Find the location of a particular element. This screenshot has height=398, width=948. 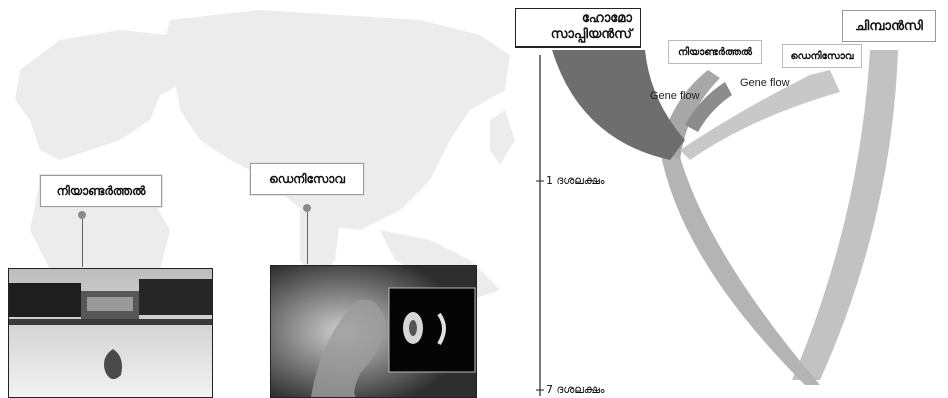

sapiens-branch is located at coordinates (618, 105).